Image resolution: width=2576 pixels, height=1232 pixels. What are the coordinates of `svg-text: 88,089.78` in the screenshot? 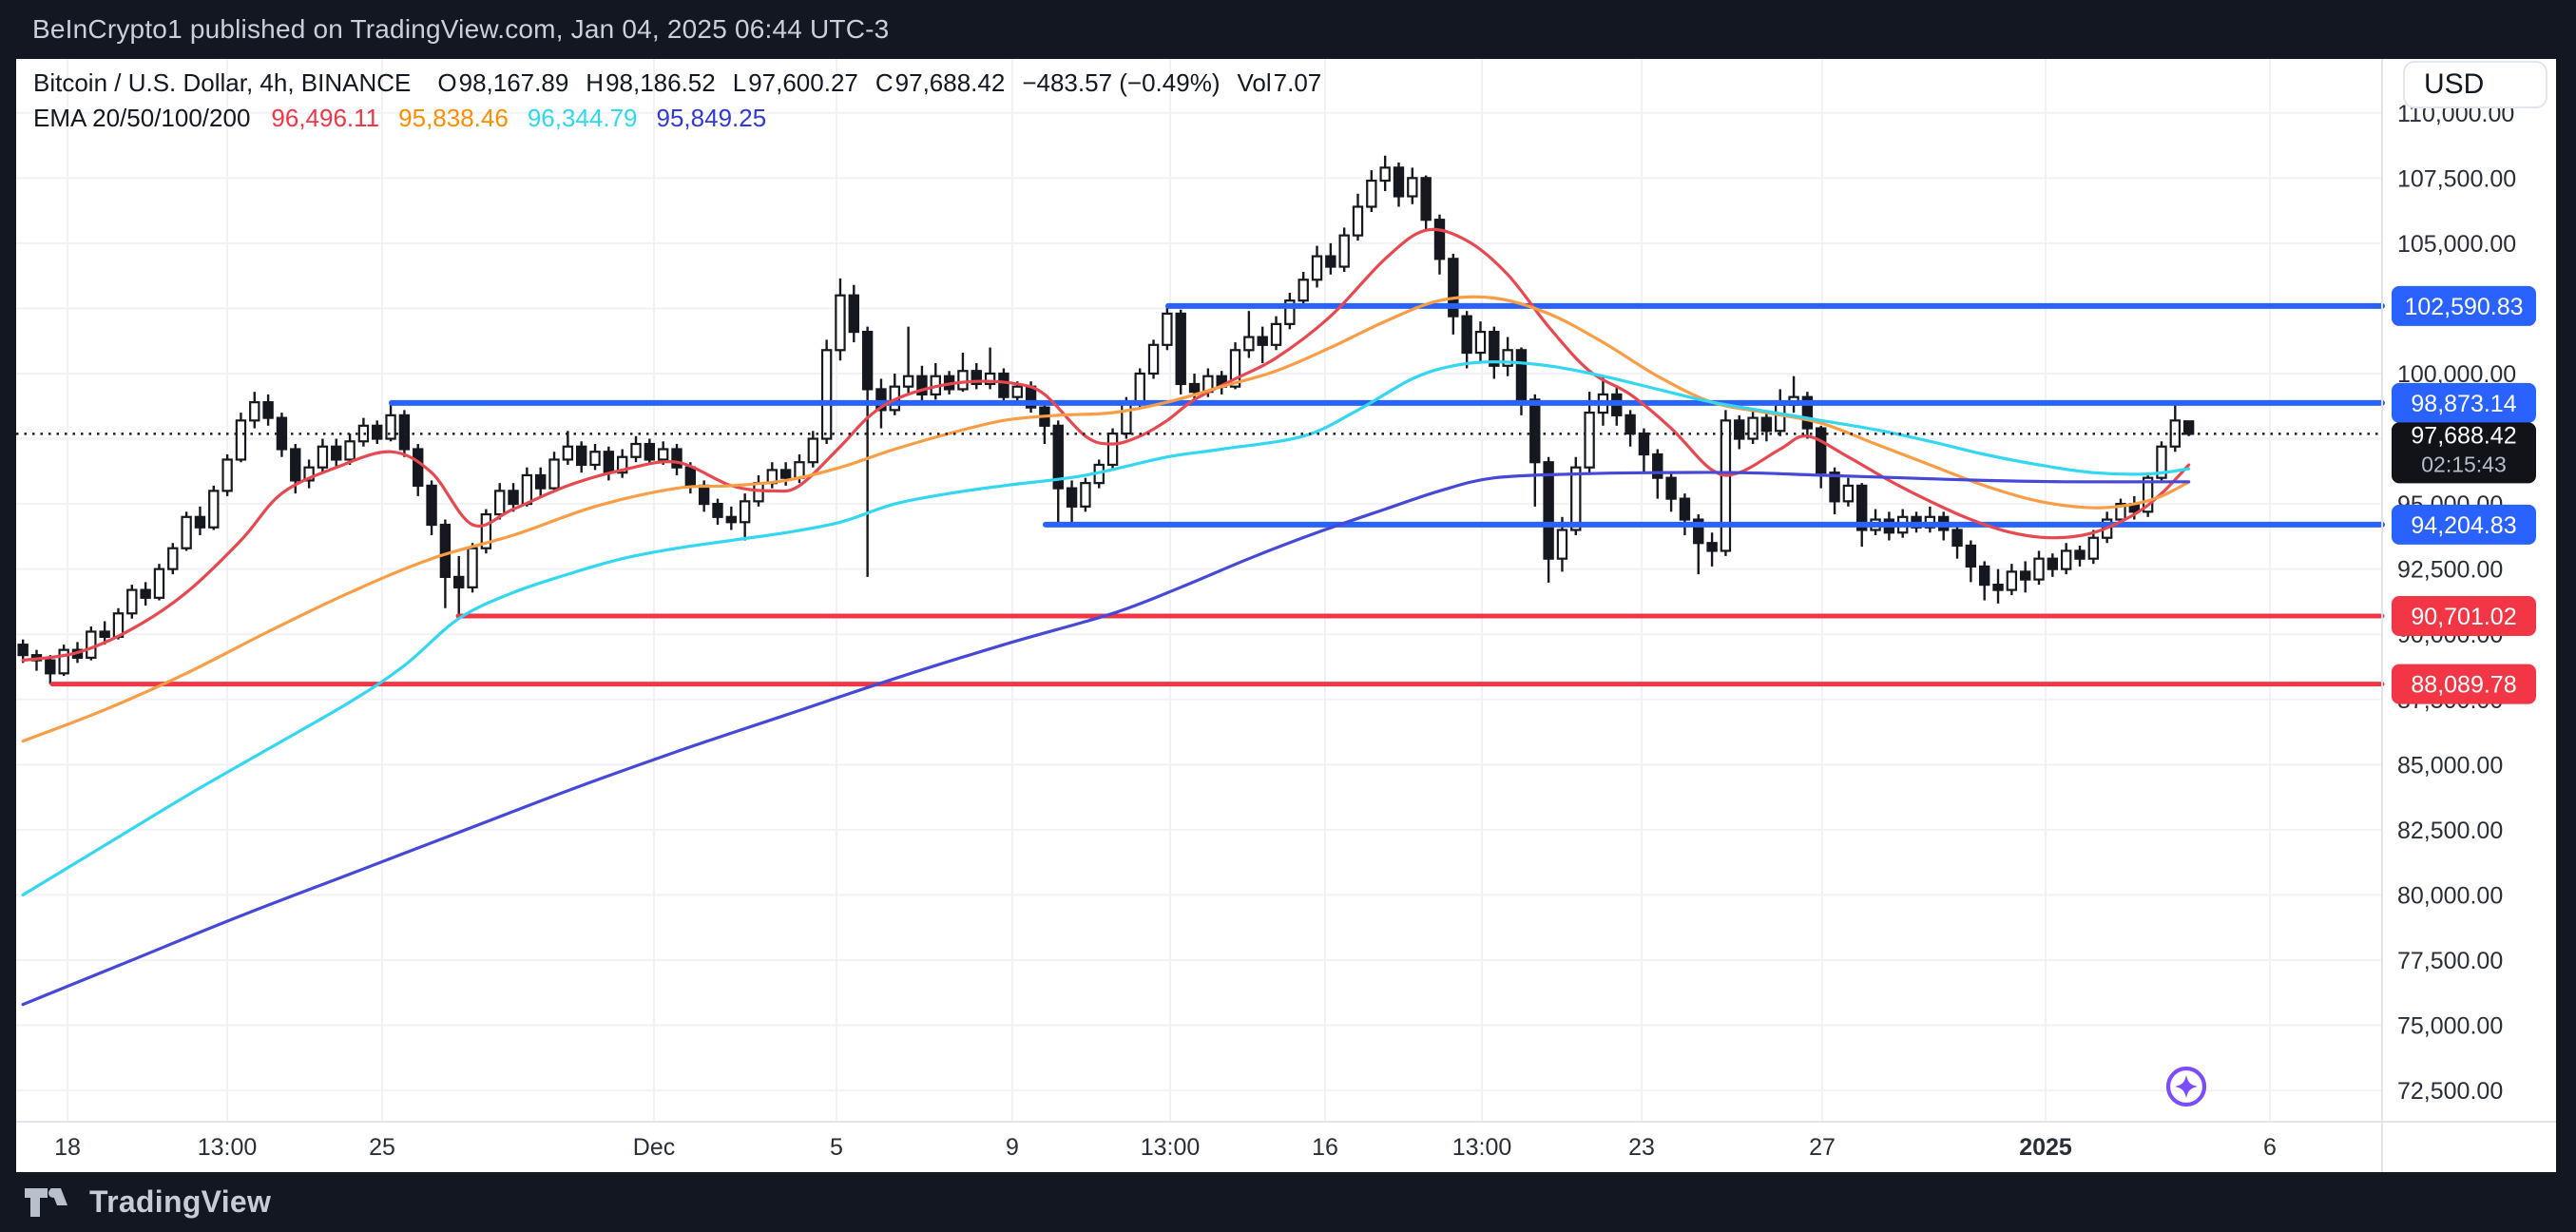 It's located at (2463, 685).